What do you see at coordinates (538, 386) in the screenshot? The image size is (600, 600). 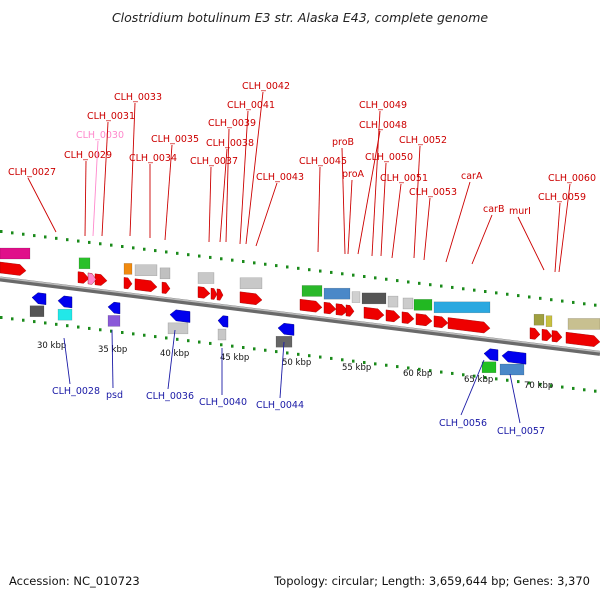 I see `scale-label: 70 kbp` at bounding box center [538, 386].